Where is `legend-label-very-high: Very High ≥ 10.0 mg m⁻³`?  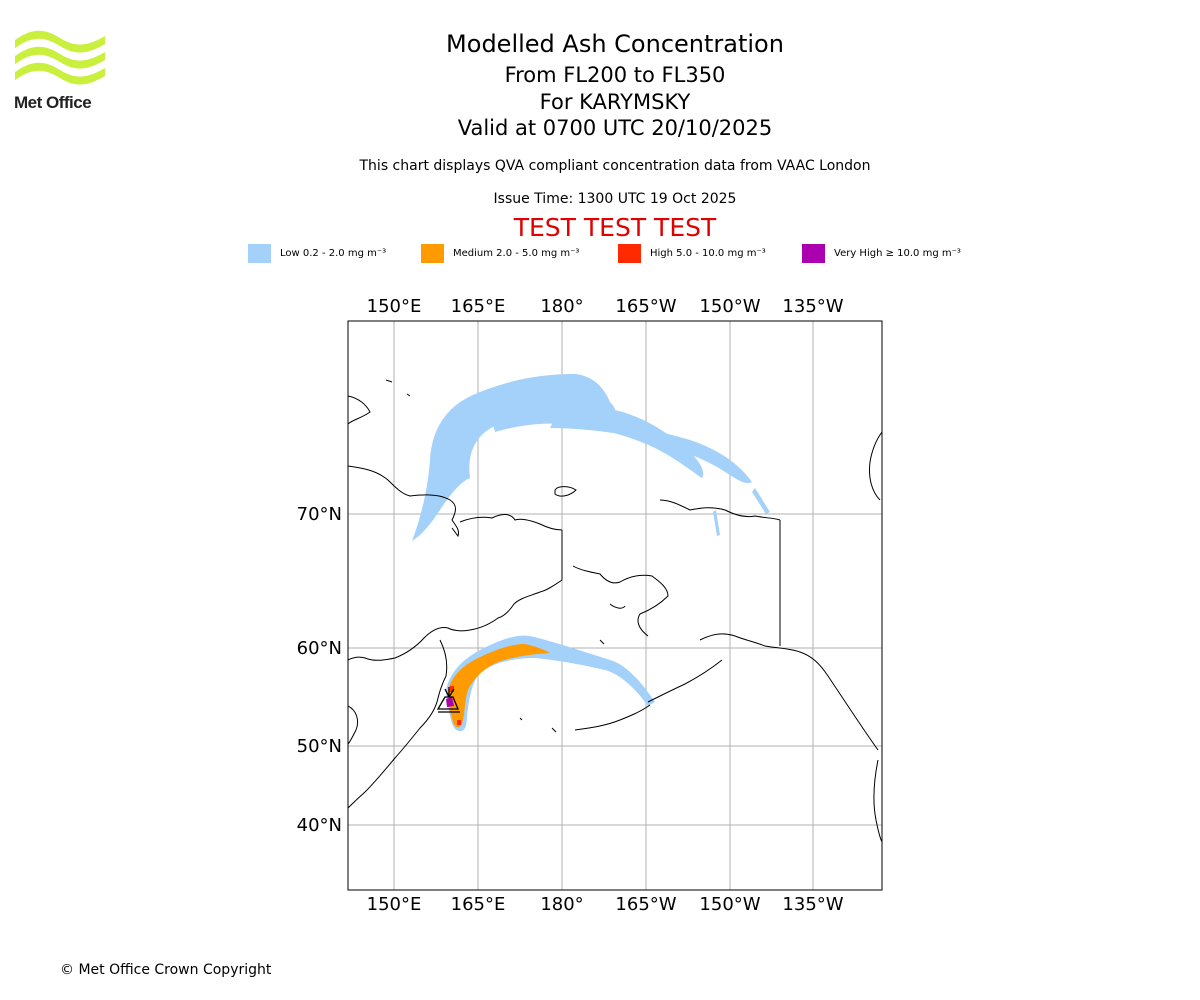
legend-label-very-high: Very High ≥ 10.0 mg m⁻³ is located at coordinates (897, 253).